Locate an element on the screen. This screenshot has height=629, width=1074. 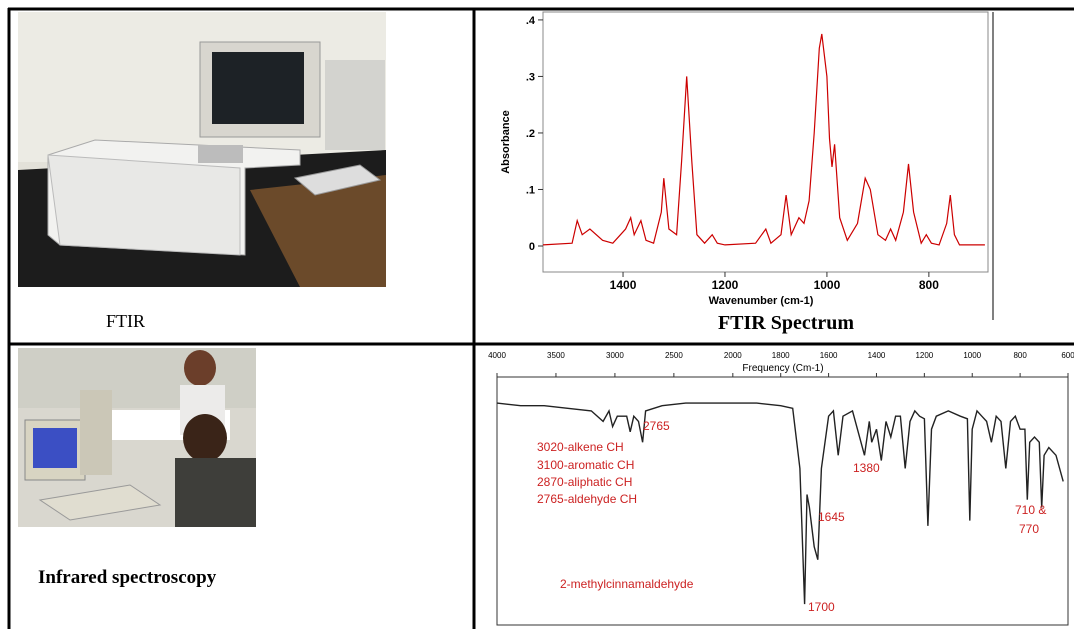
annotation: 1380 is located at coordinates (866, 468).